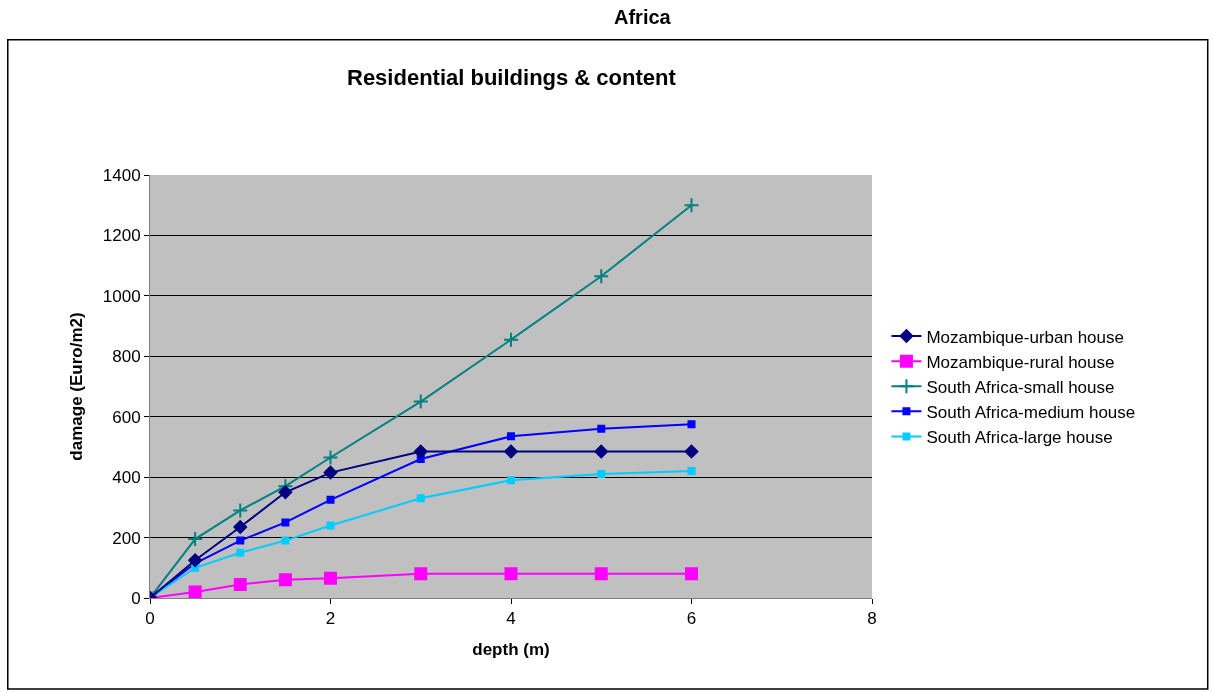 The height and width of the screenshot is (693, 1212). Describe the element at coordinates (121, 175) in the screenshot. I see `y-tick-label: 1400` at that location.